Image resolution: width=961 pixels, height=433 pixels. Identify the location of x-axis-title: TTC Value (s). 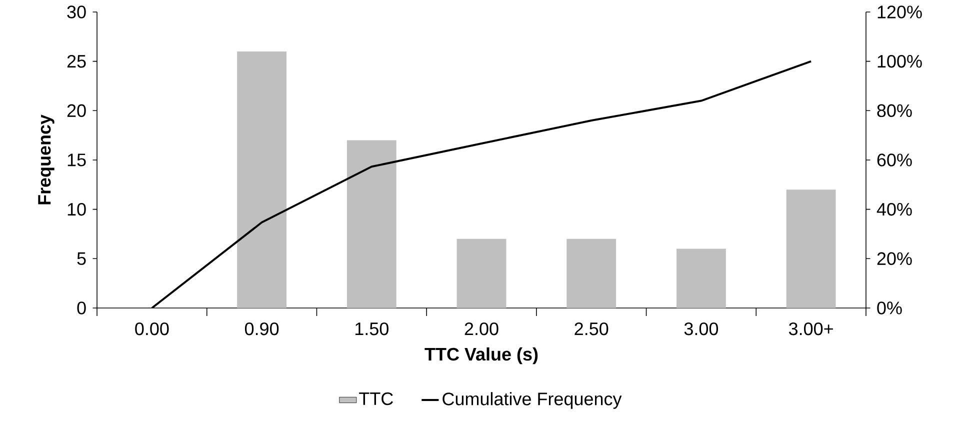
(481, 355).